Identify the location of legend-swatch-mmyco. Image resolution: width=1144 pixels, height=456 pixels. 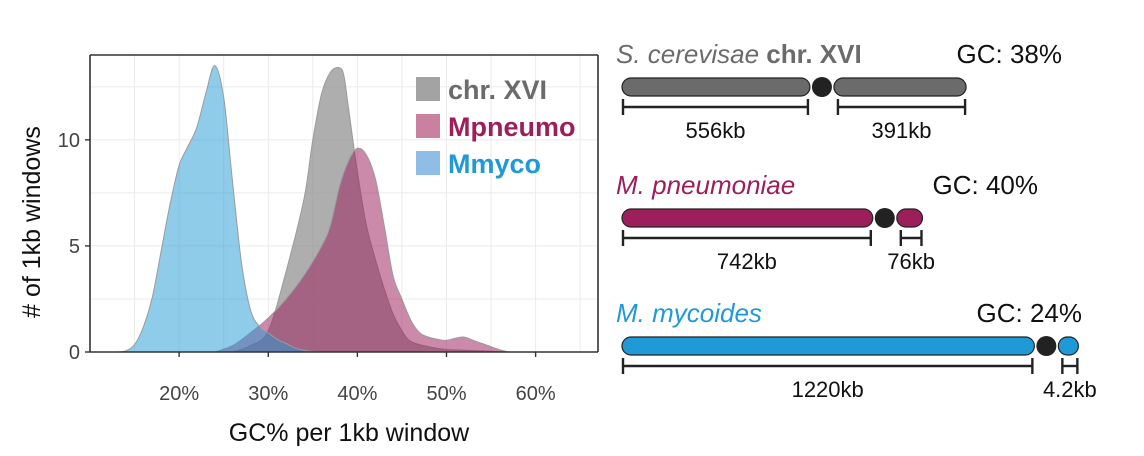
(428, 163).